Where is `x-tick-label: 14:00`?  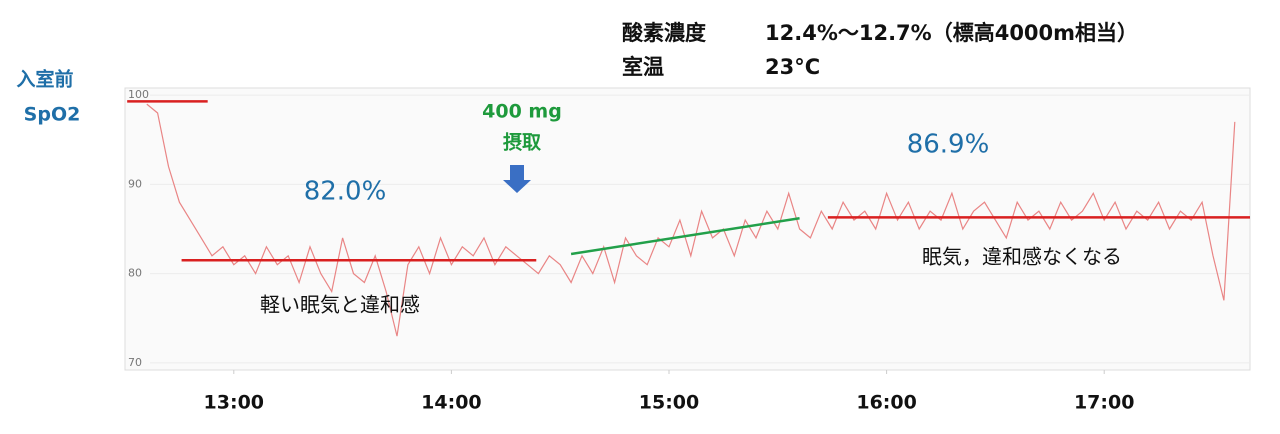
x-tick-label: 14:00 is located at coordinates (451, 403).